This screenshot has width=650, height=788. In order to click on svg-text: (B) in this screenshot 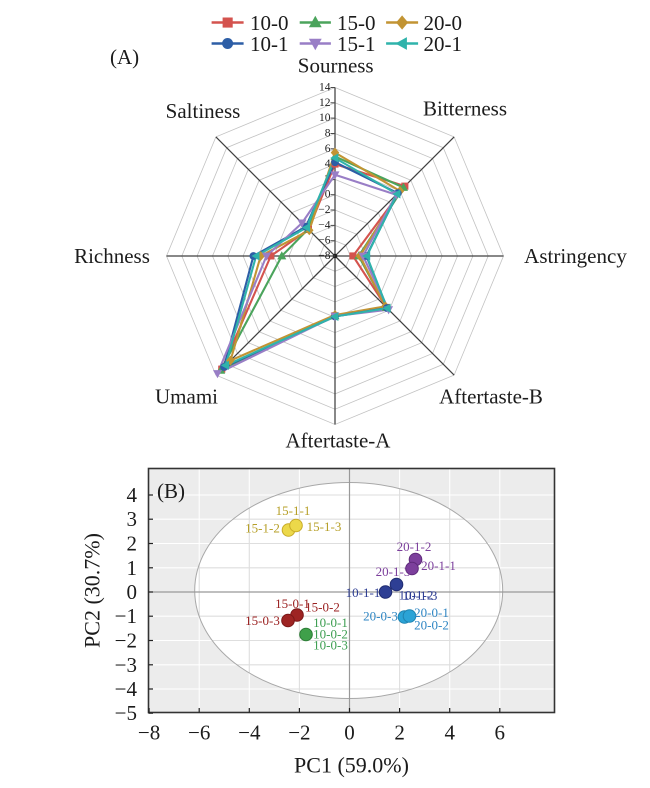, I will do `click(171, 491)`.